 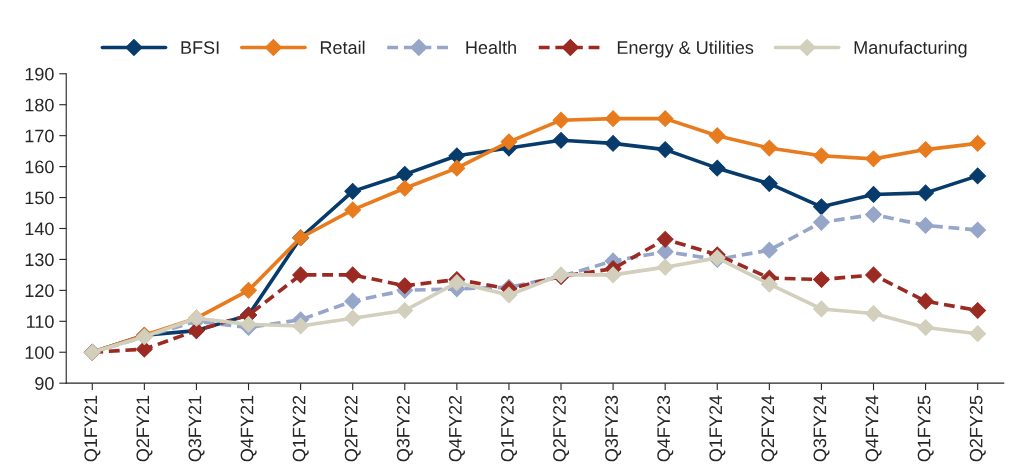 What do you see at coordinates (873, 428) in the screenshot?
I see `x-tick-label: Q4FY24` at bounding box center [873, 428].